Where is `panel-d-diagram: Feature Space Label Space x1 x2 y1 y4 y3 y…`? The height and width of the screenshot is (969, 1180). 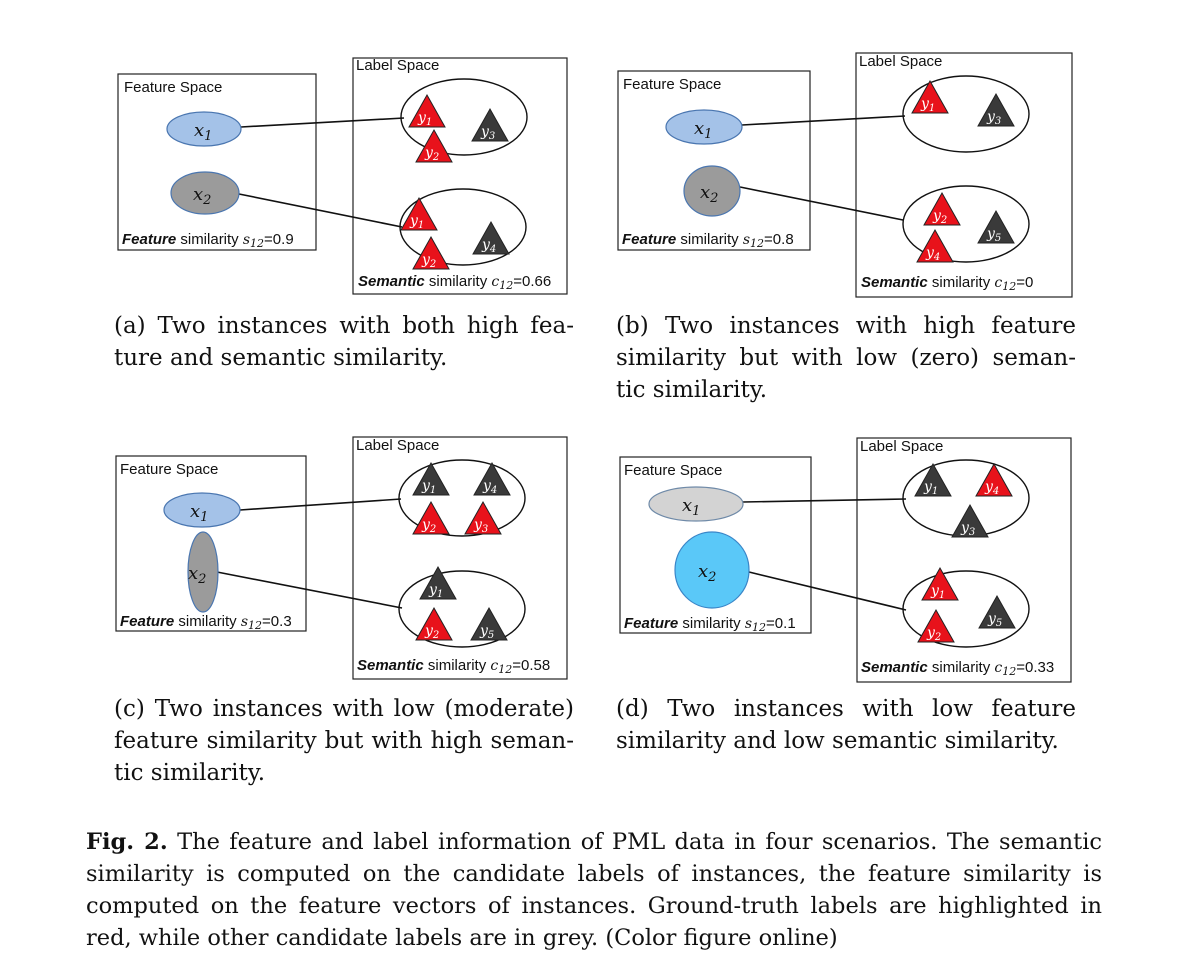 panel-d-diagram: Feature Space Label Space x1 x2 y1 y4 y3 y… is located at coordinates (845, 560).